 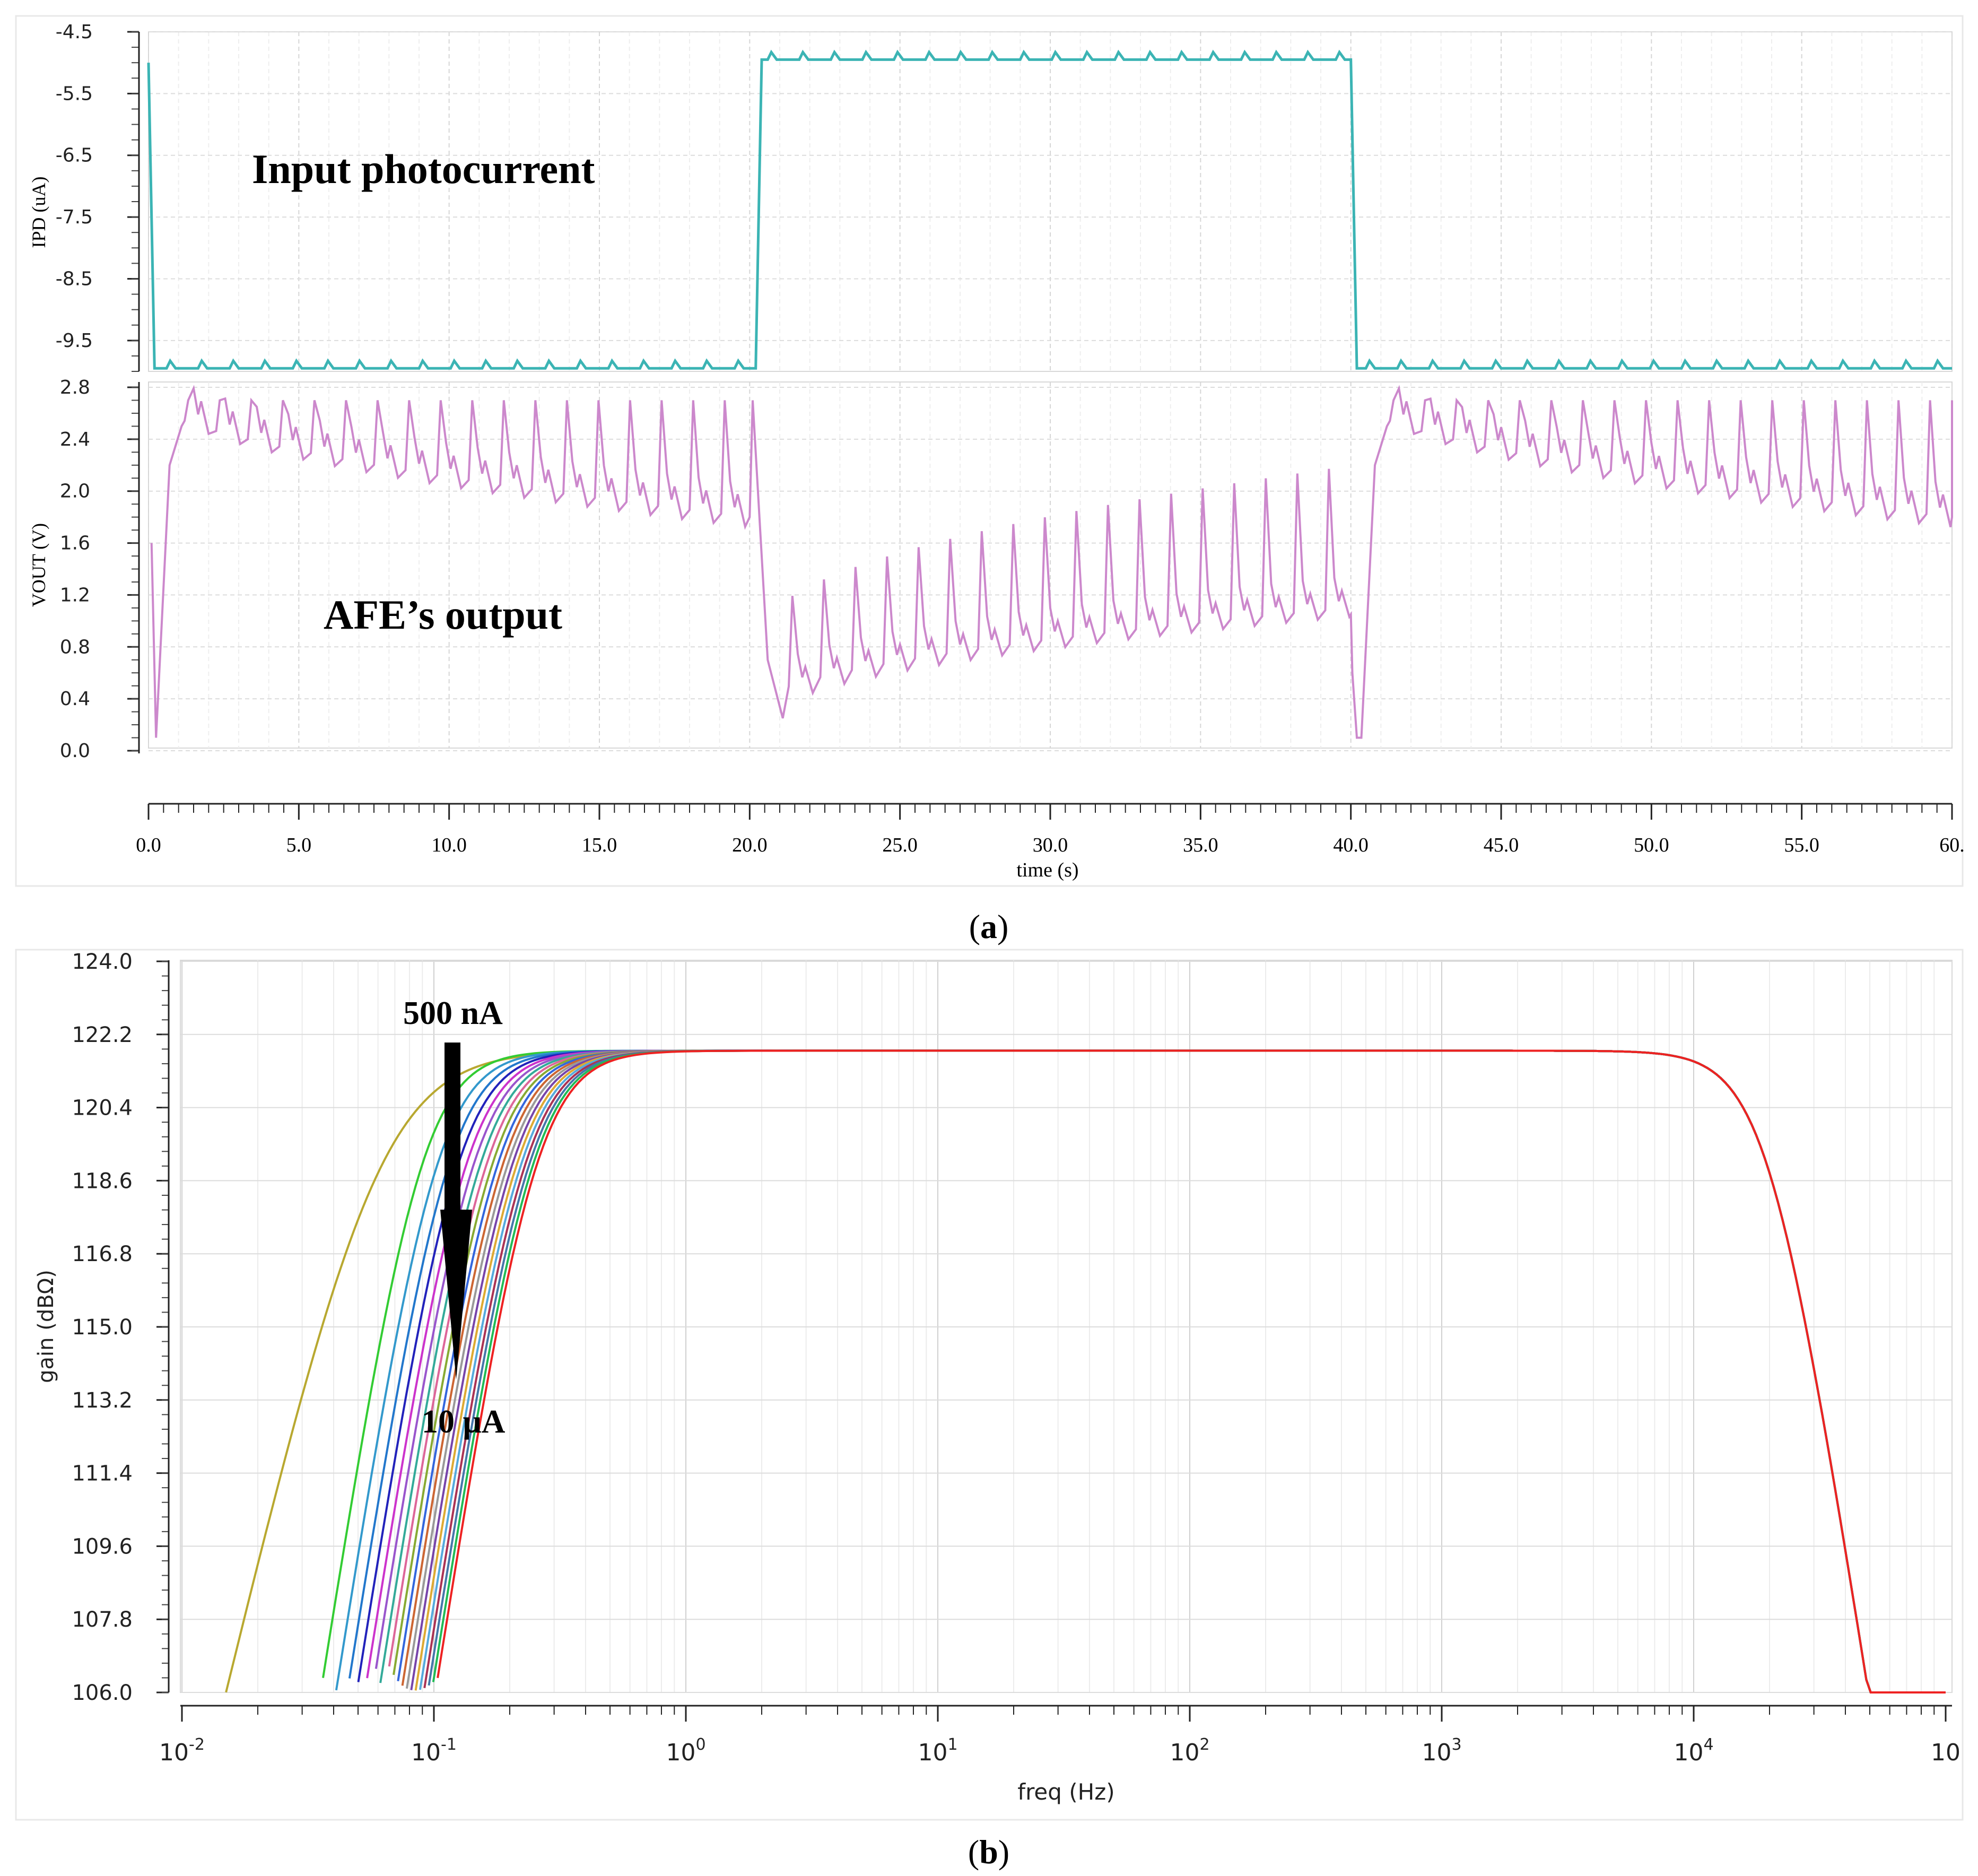 What do you see at coordinates (1200, 845) in the screenshot?
I see `time-tick-label: 35.0` at bounding box center [1200, 845].